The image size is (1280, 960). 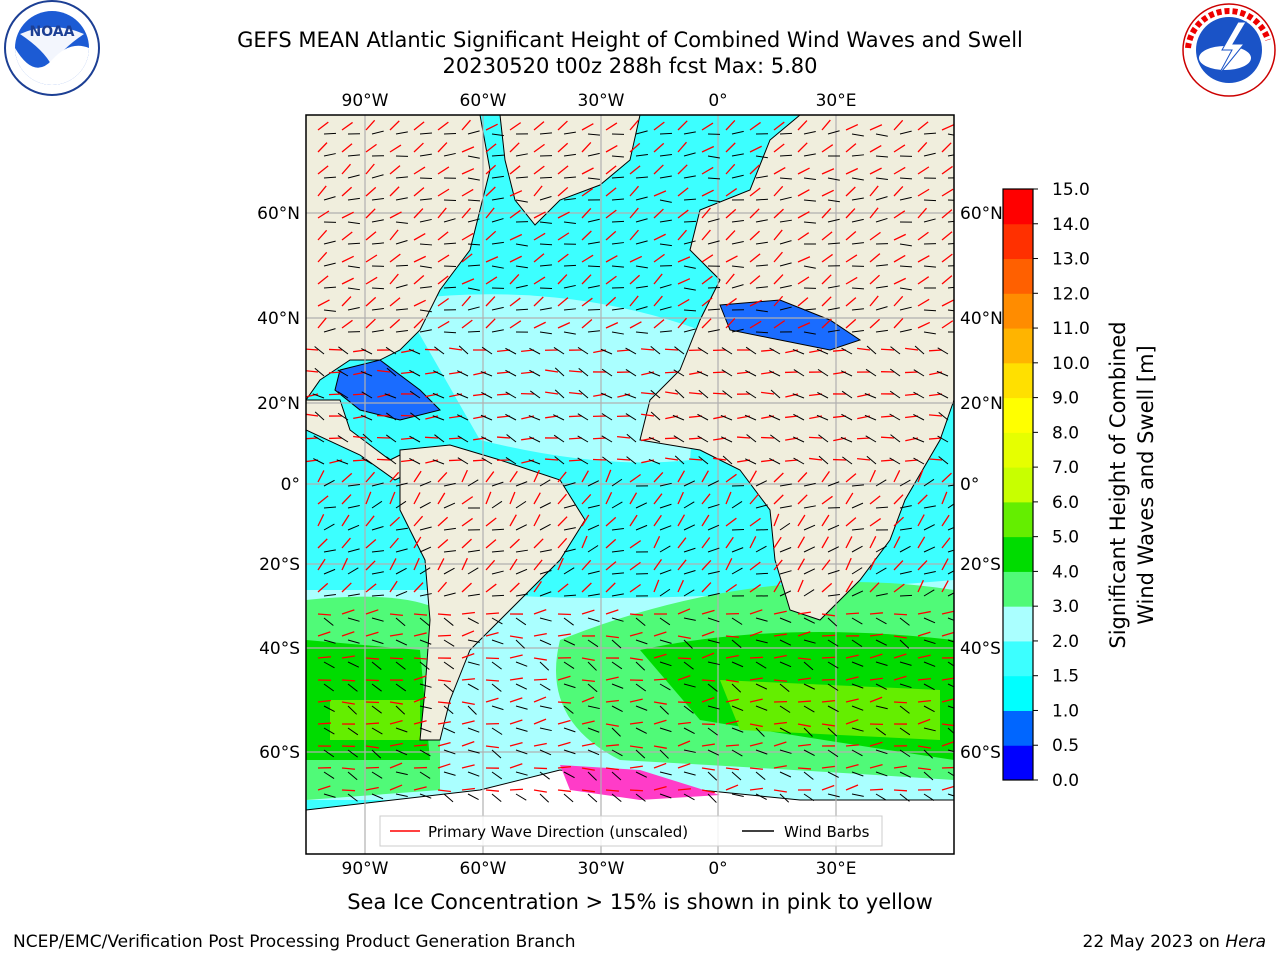 What do you see at coordinates (1018, 589) in the screenshot?
I see `colorbar-swatch` at bounding box center [1018, 589].